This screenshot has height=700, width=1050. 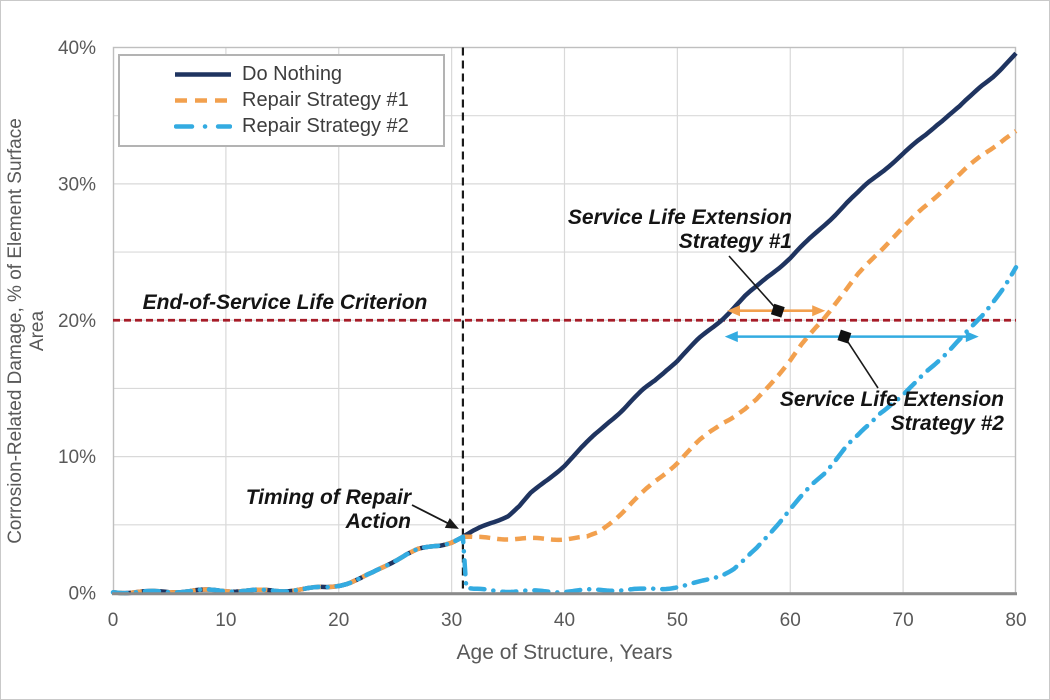 What do you see at coordinates (677, 620) in the screenshot?
I see `svg-text: 50` at bounding box center [677, 620].